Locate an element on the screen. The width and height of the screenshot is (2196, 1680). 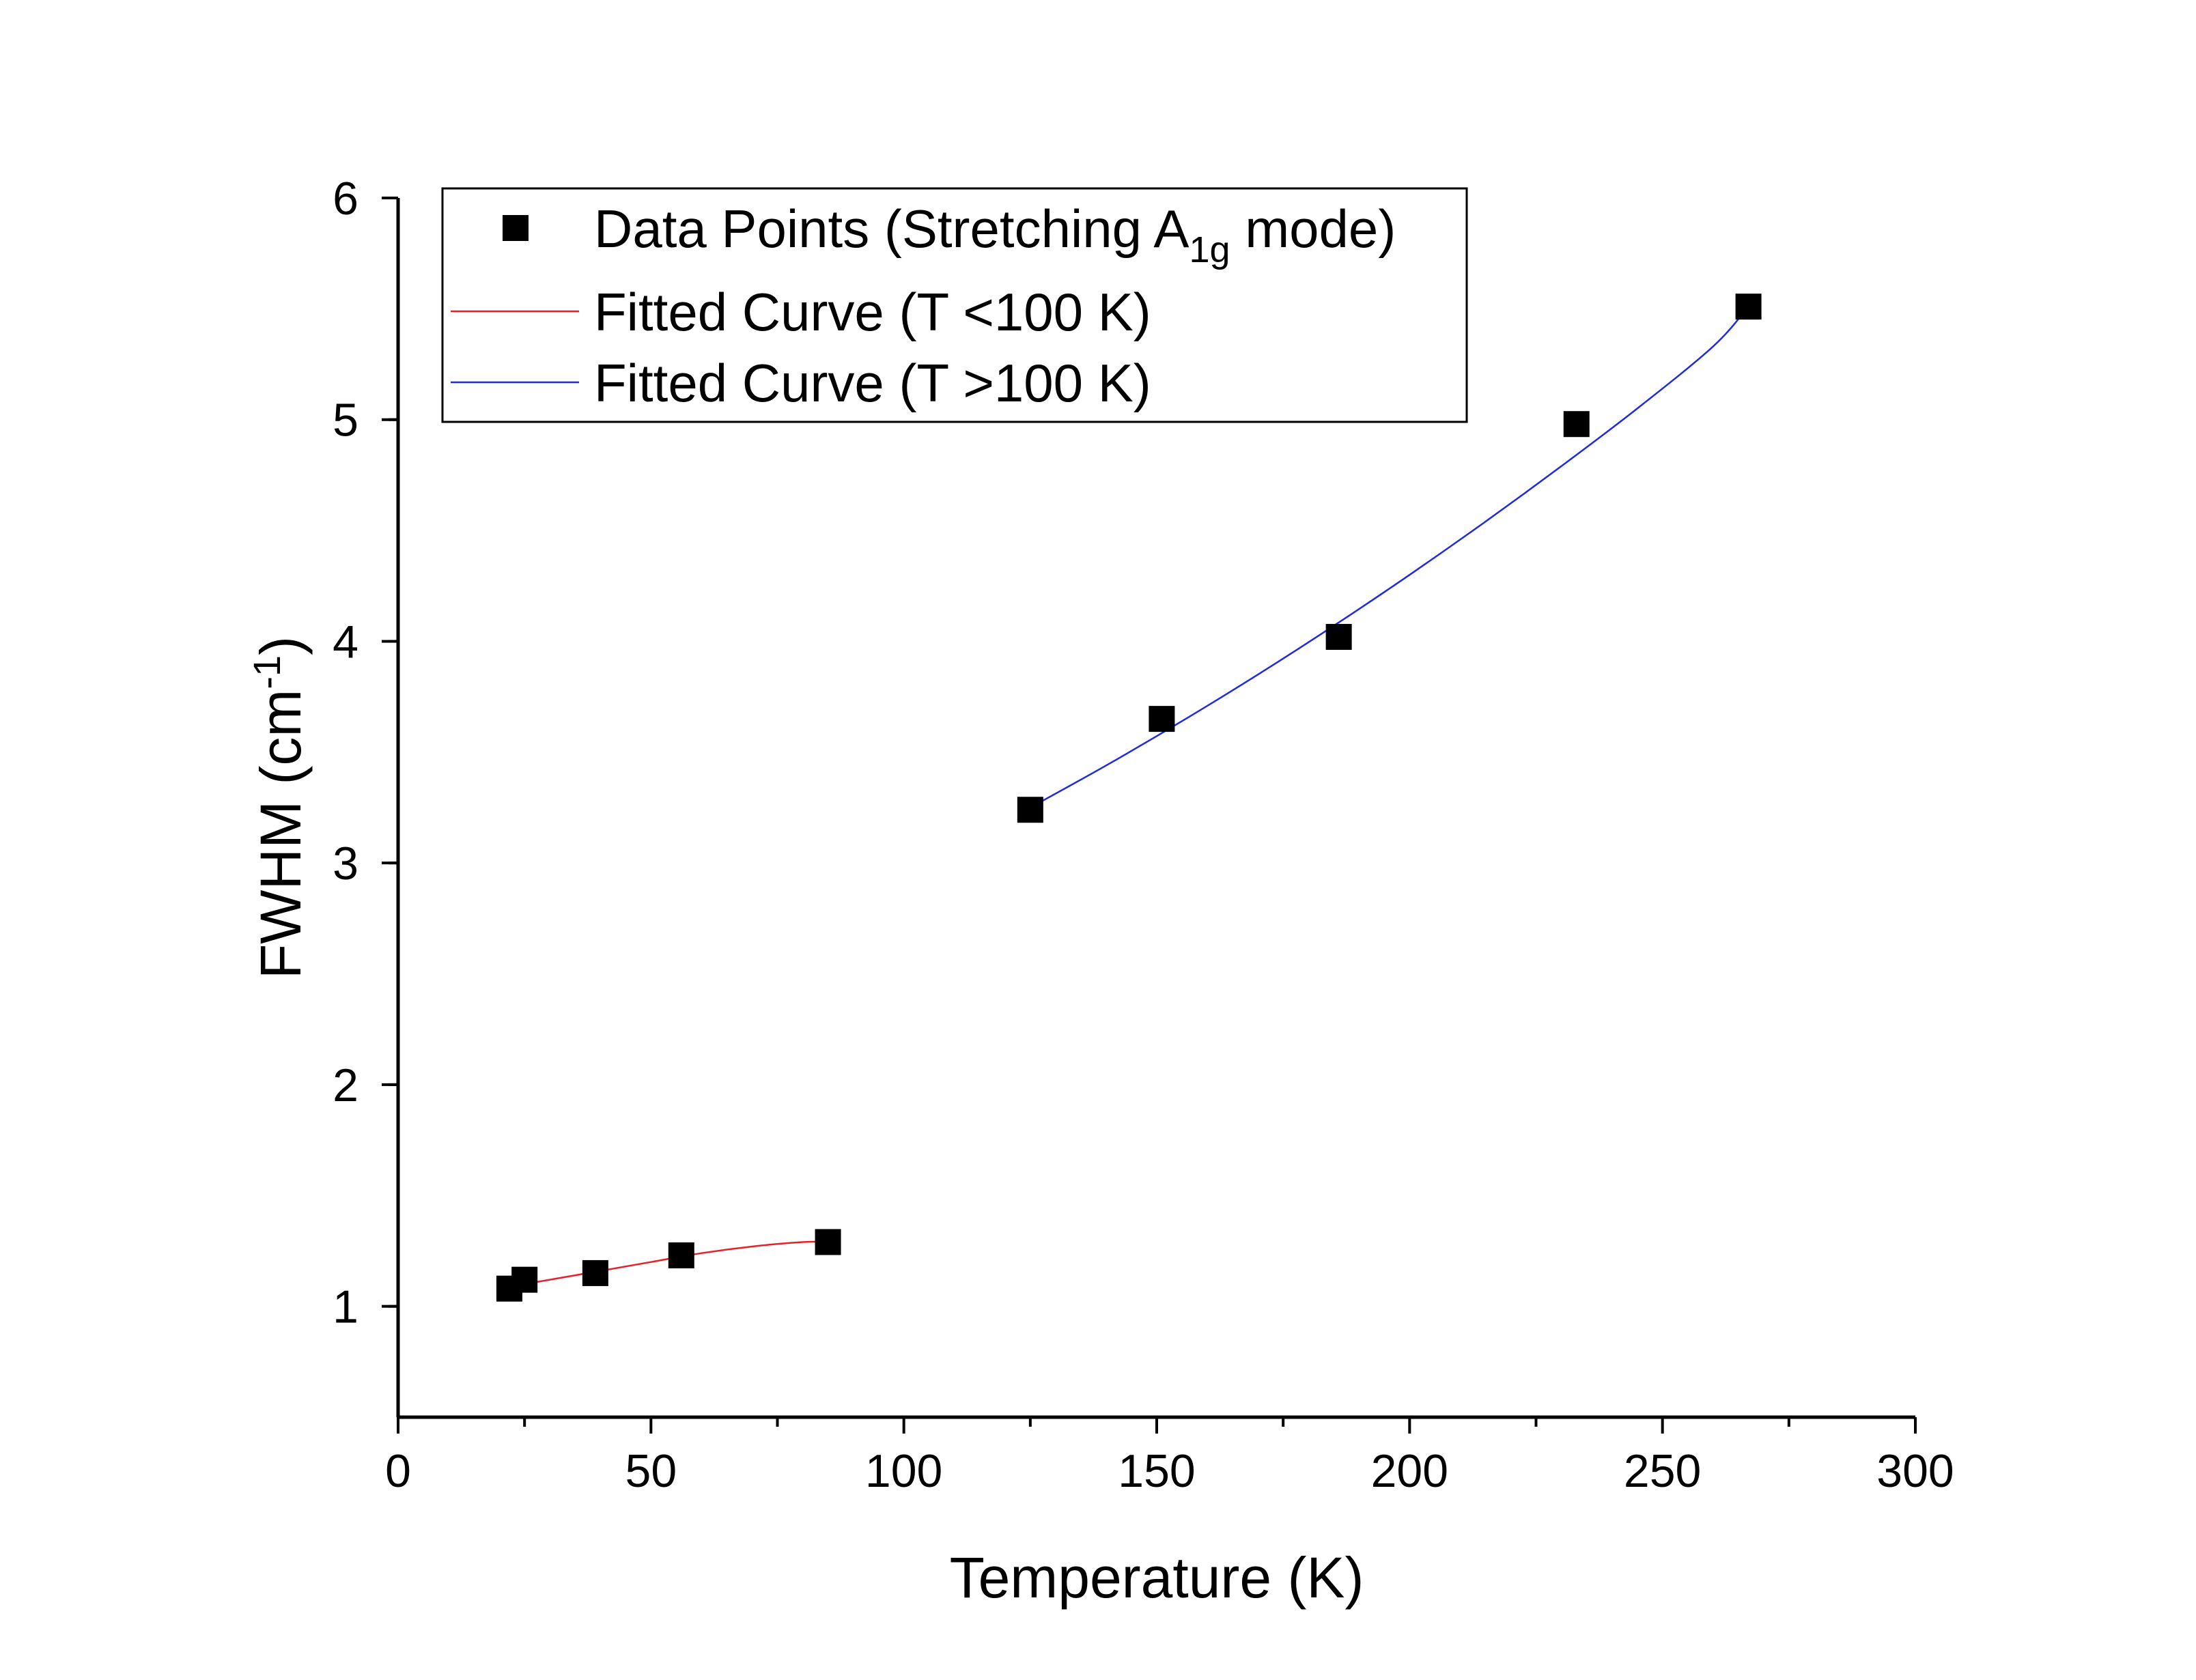
legend-label-data-points-subscript: 1g is located at coordinates (1209, 249).